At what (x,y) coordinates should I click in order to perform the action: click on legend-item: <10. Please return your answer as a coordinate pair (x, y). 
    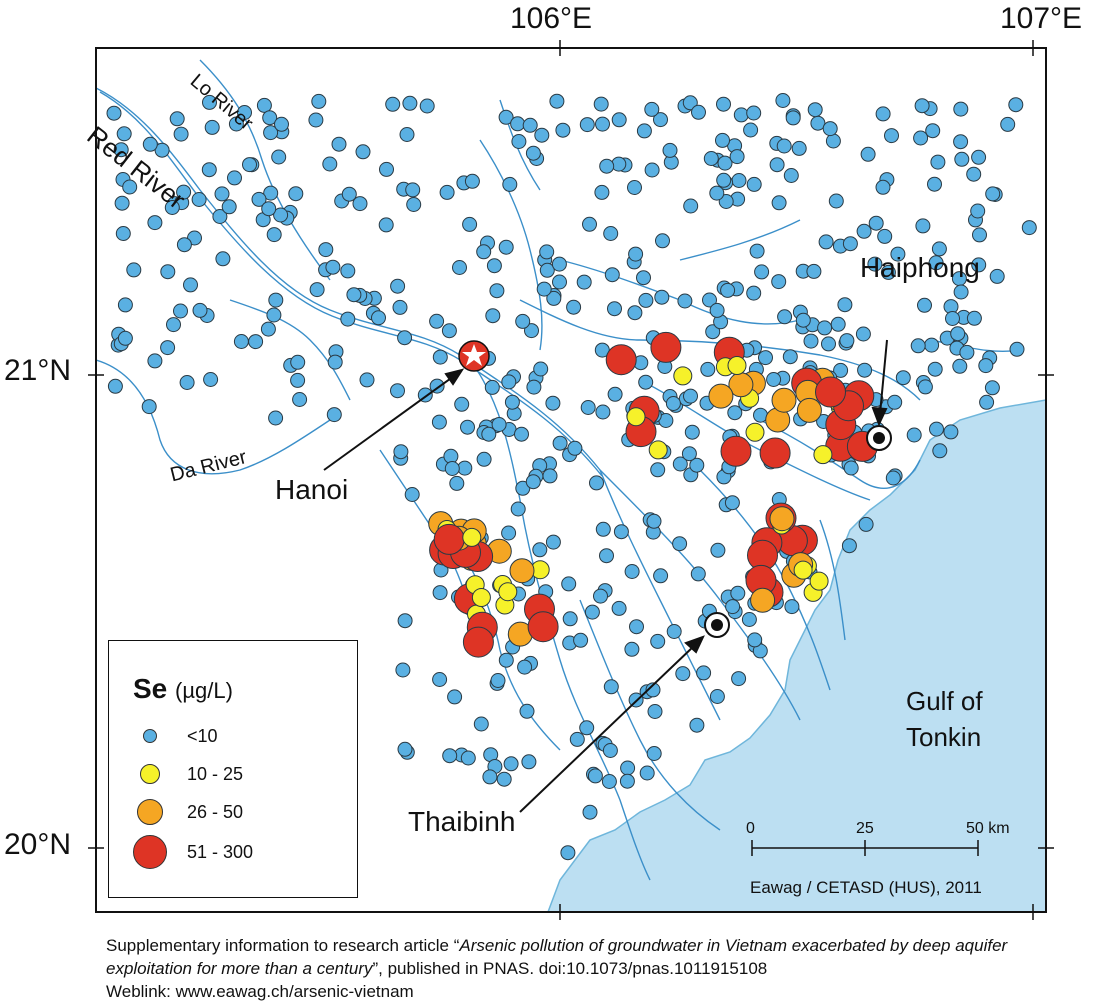
    Looking at the image, I should click on (229, 736).